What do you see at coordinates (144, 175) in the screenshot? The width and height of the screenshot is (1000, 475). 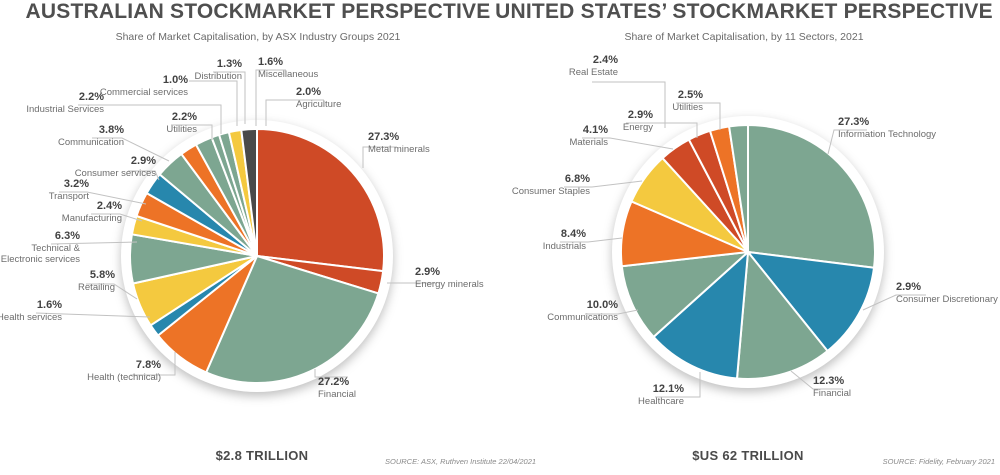 I see `leader-consumer-services` at bounding box center [144, 175].